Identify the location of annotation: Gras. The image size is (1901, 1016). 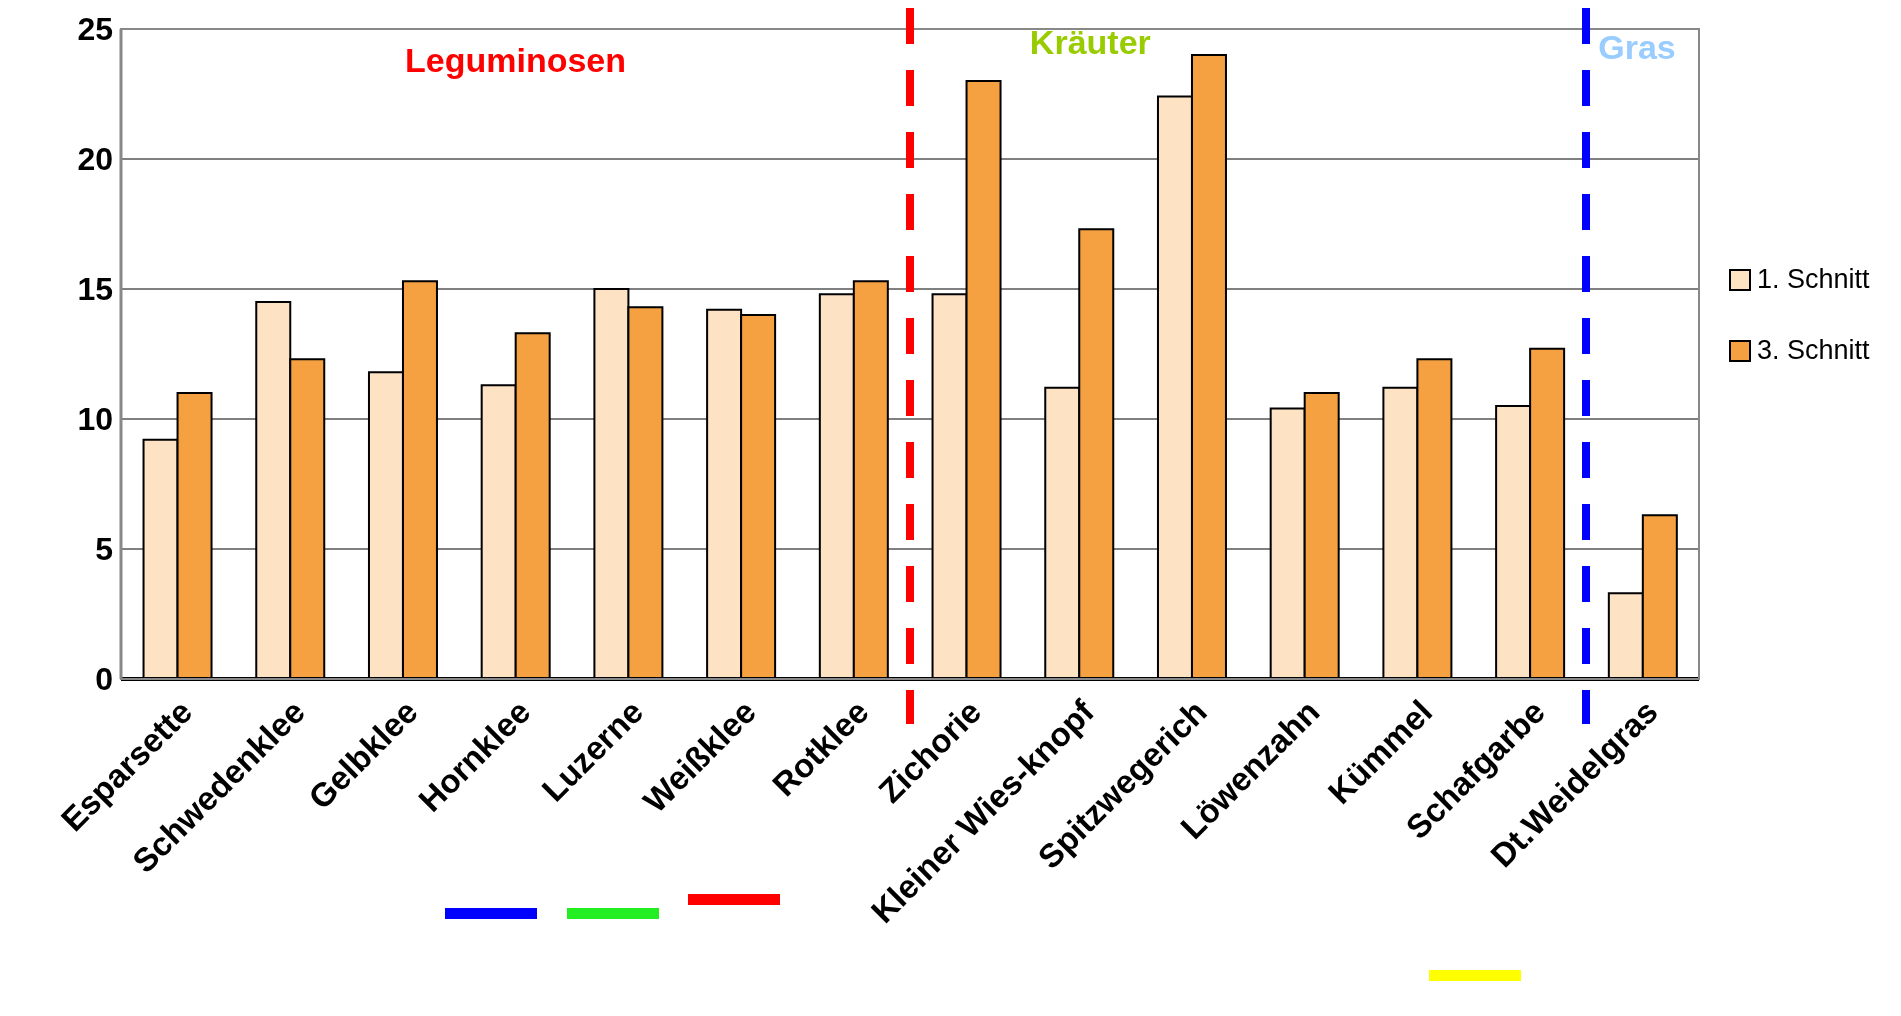
(1637, 46).